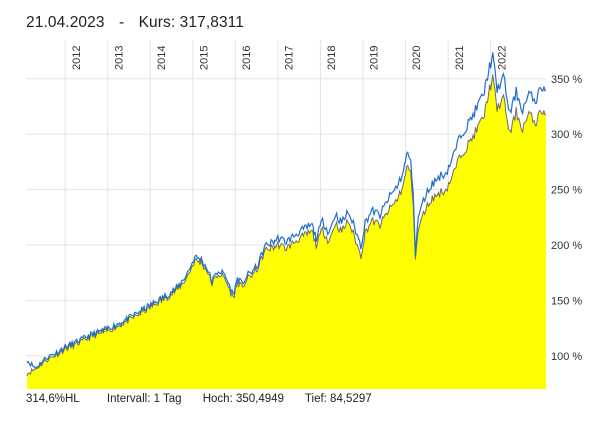  Describe the element at coordinates (204, 58) in the screenshot. I see `x-tick-label: 2015` at that location.